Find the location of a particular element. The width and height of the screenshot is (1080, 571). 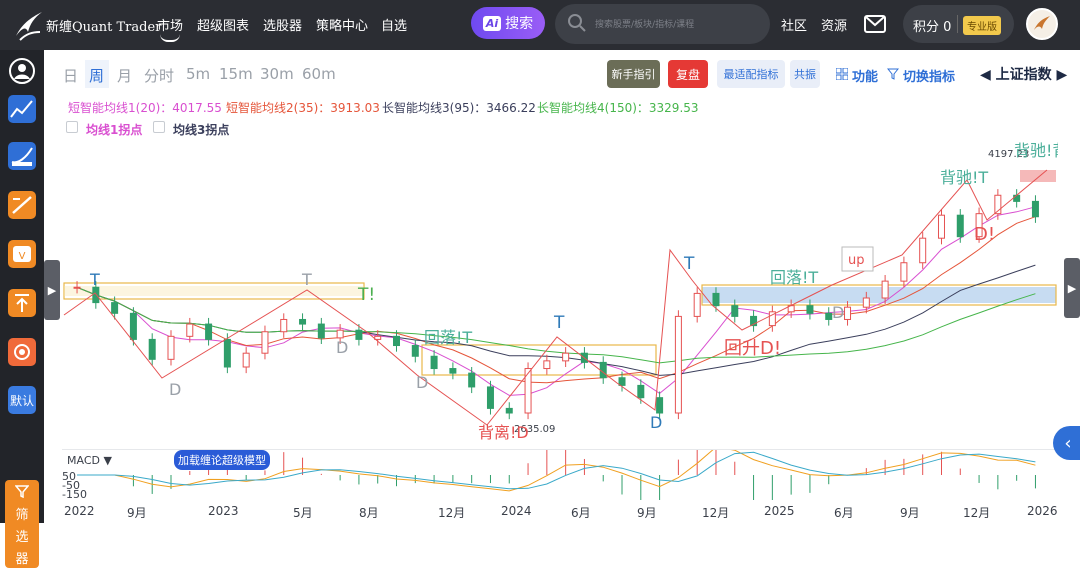

xaxis-tick: 12月 is located at coordinates (977, 513).